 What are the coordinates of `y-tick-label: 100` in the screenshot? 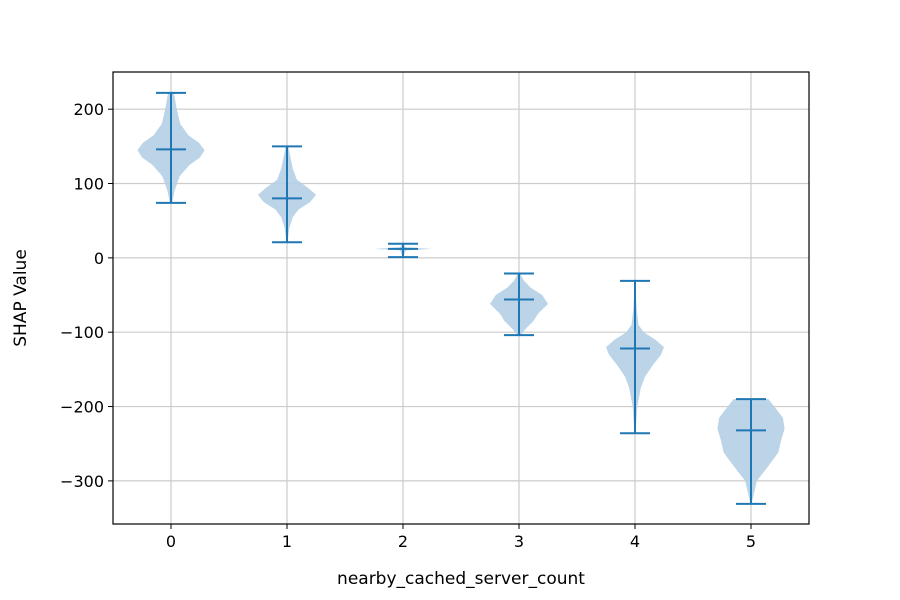 It's located at (88, 184).